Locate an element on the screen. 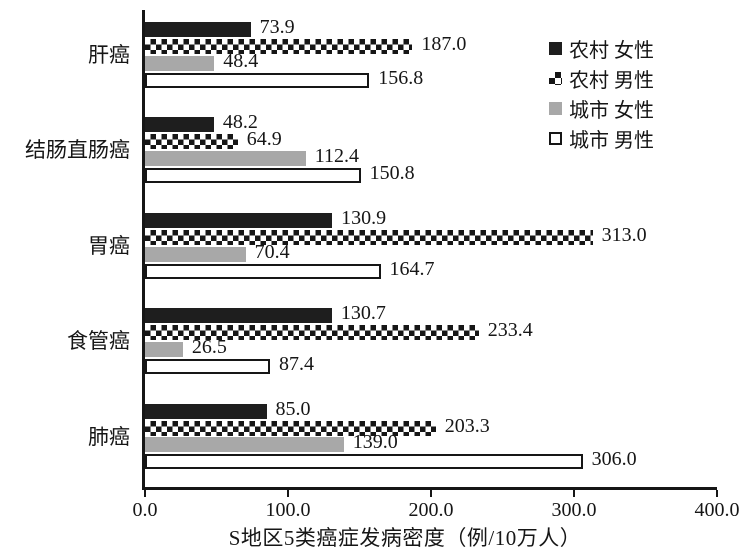 The image size is (745, 555). legend-item-label: 城市 女性 is located at coordinates (611, 110).